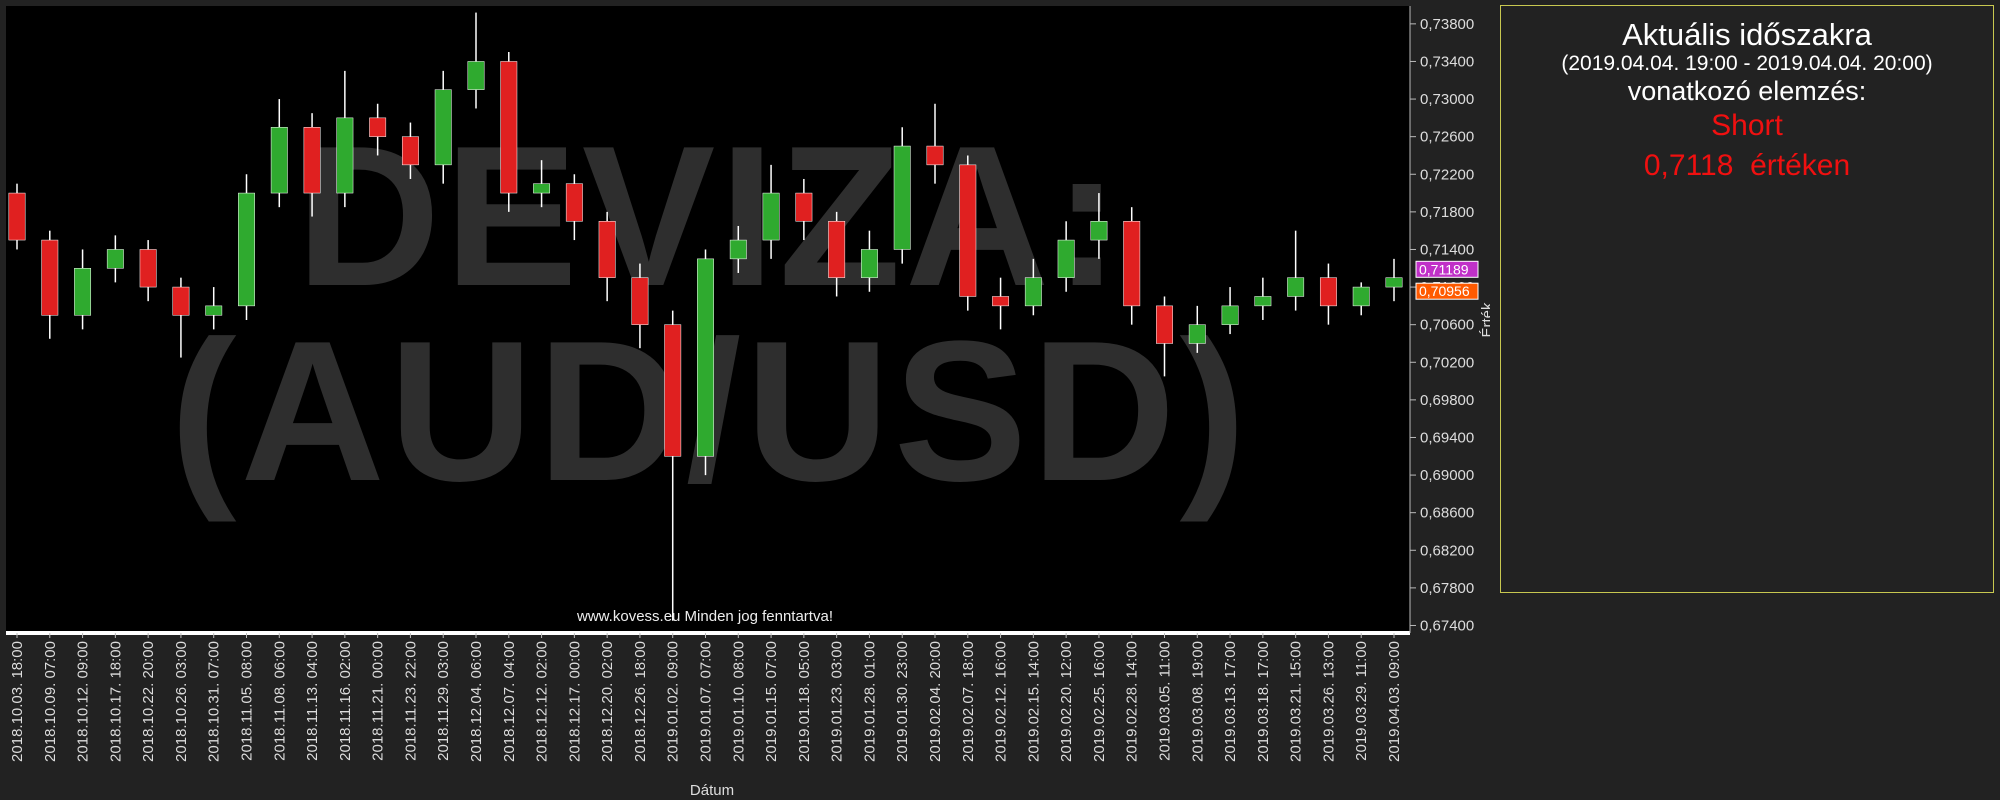  Describe the element at coordinates (247, 701) in the screenshot. I see `x-tick-label: 2018.11.05. 08:00` at that location.